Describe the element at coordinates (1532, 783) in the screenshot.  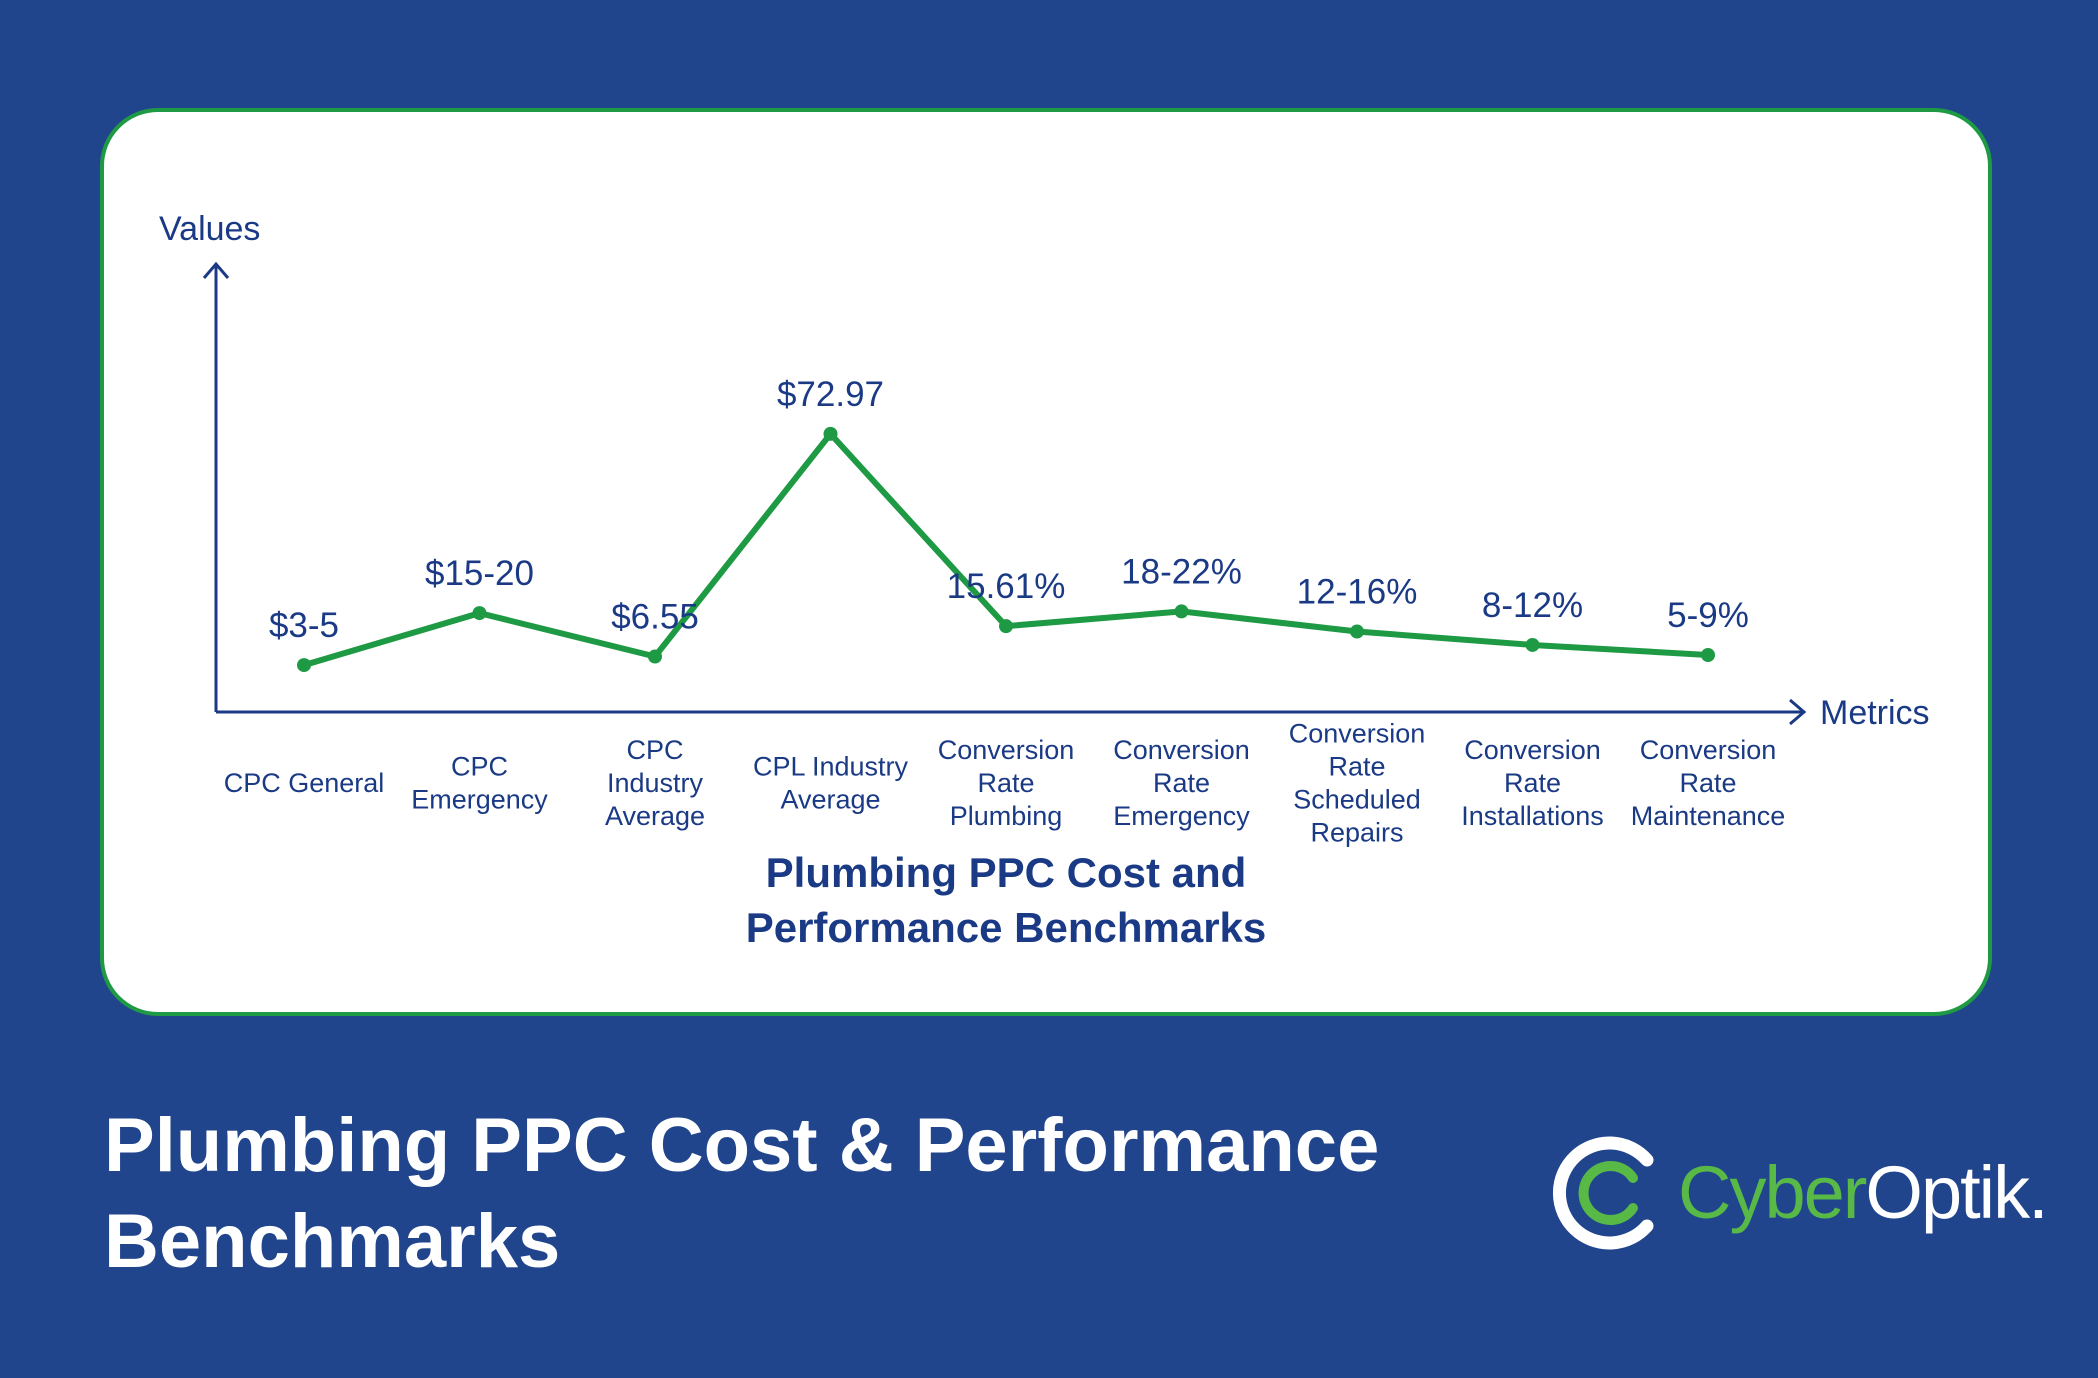
I see `tick-label: Conversion Rate Installations` at that location.